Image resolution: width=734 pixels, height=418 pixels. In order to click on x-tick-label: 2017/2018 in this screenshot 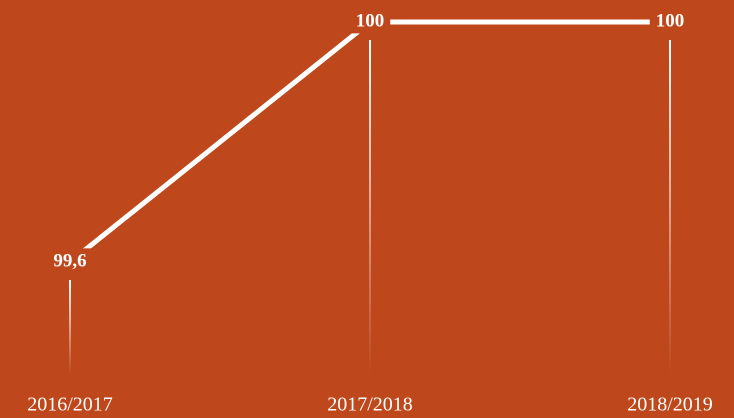, I will do `click(370, 405)`.